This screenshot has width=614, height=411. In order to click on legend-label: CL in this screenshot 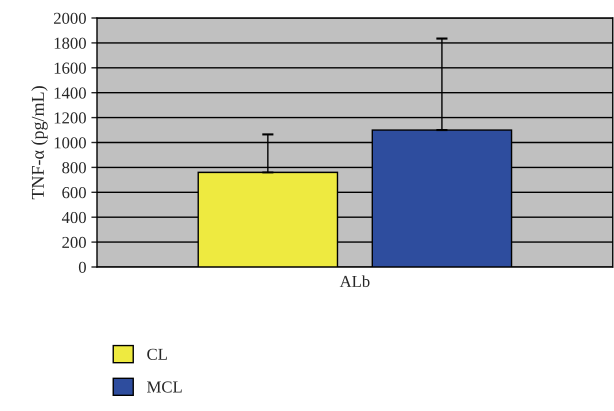, I will do `click(157, 354)`.